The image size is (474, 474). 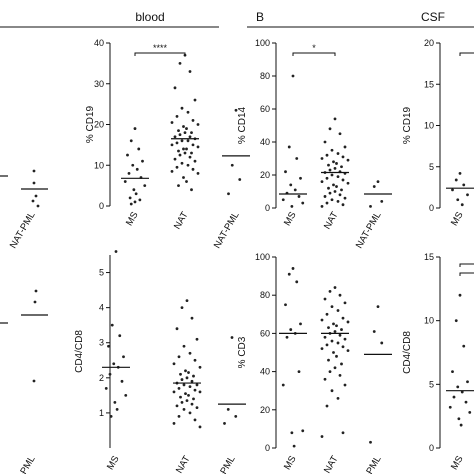 I want to click on csf_cd4cd8-ytick-label: 10, so click(x=429, y=321).